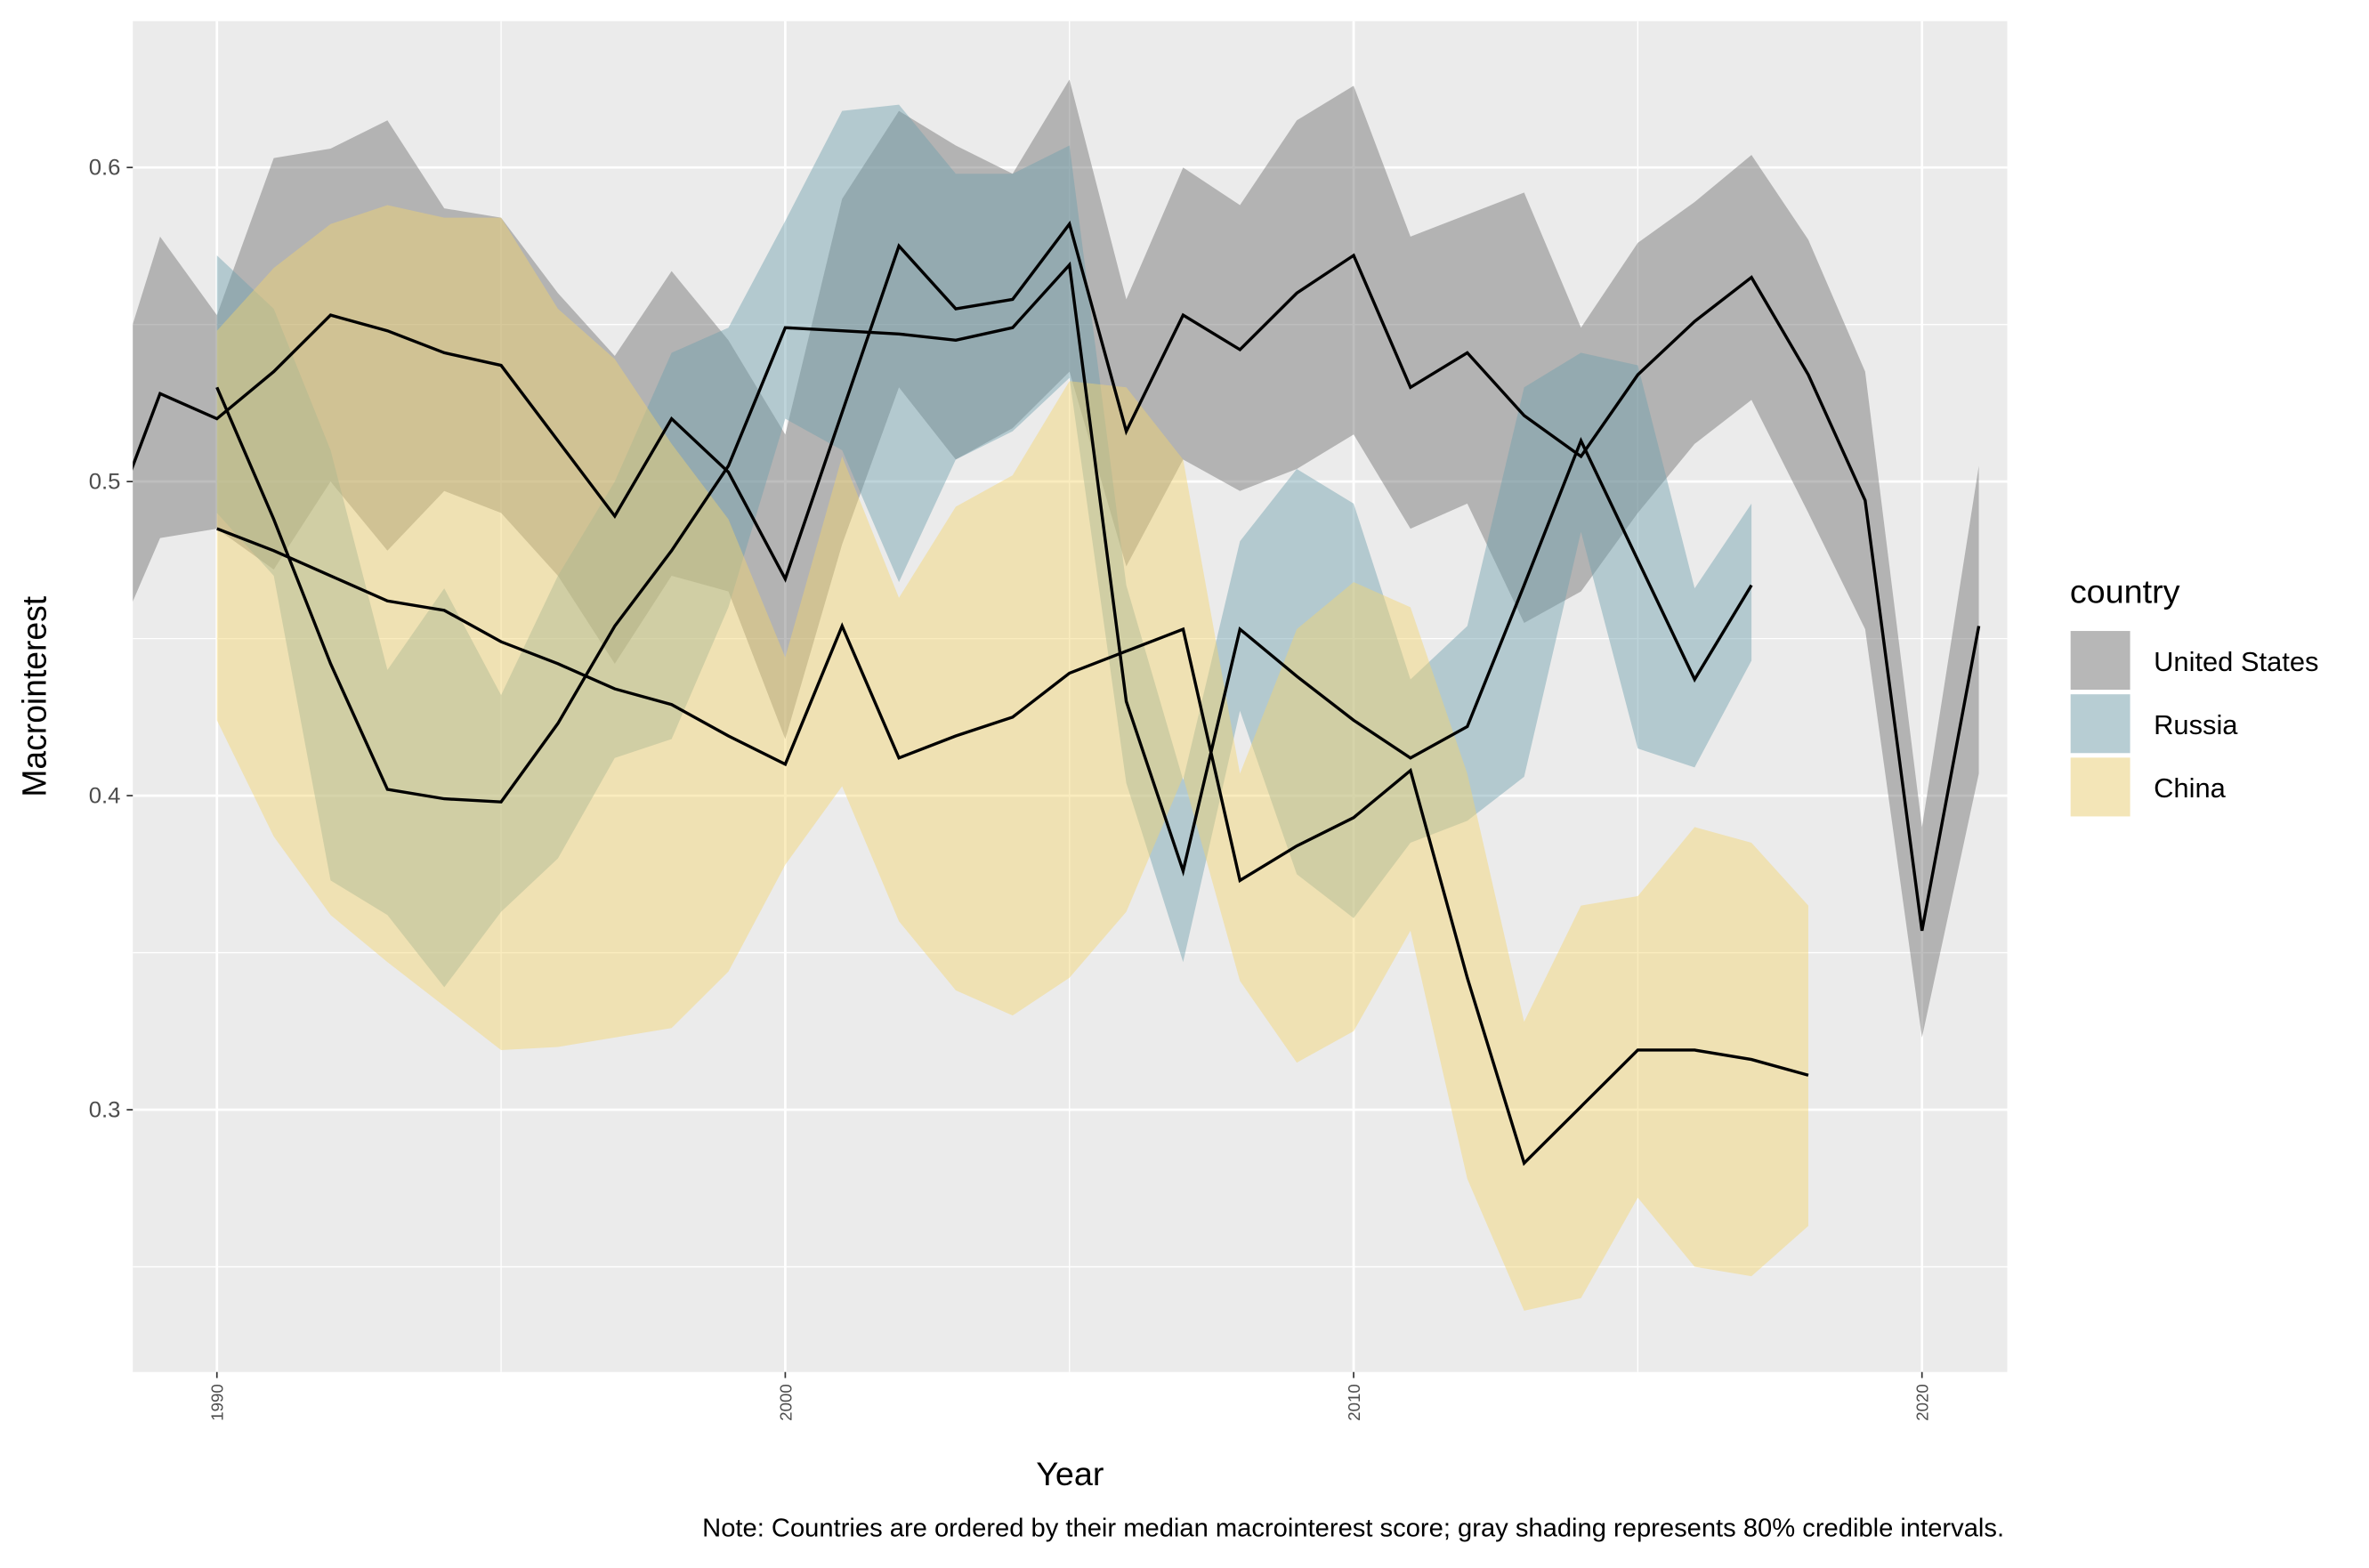  Describe the element at coordinates (2196, 724) in the screenshot. I see `legend-label: Russia` at that location.